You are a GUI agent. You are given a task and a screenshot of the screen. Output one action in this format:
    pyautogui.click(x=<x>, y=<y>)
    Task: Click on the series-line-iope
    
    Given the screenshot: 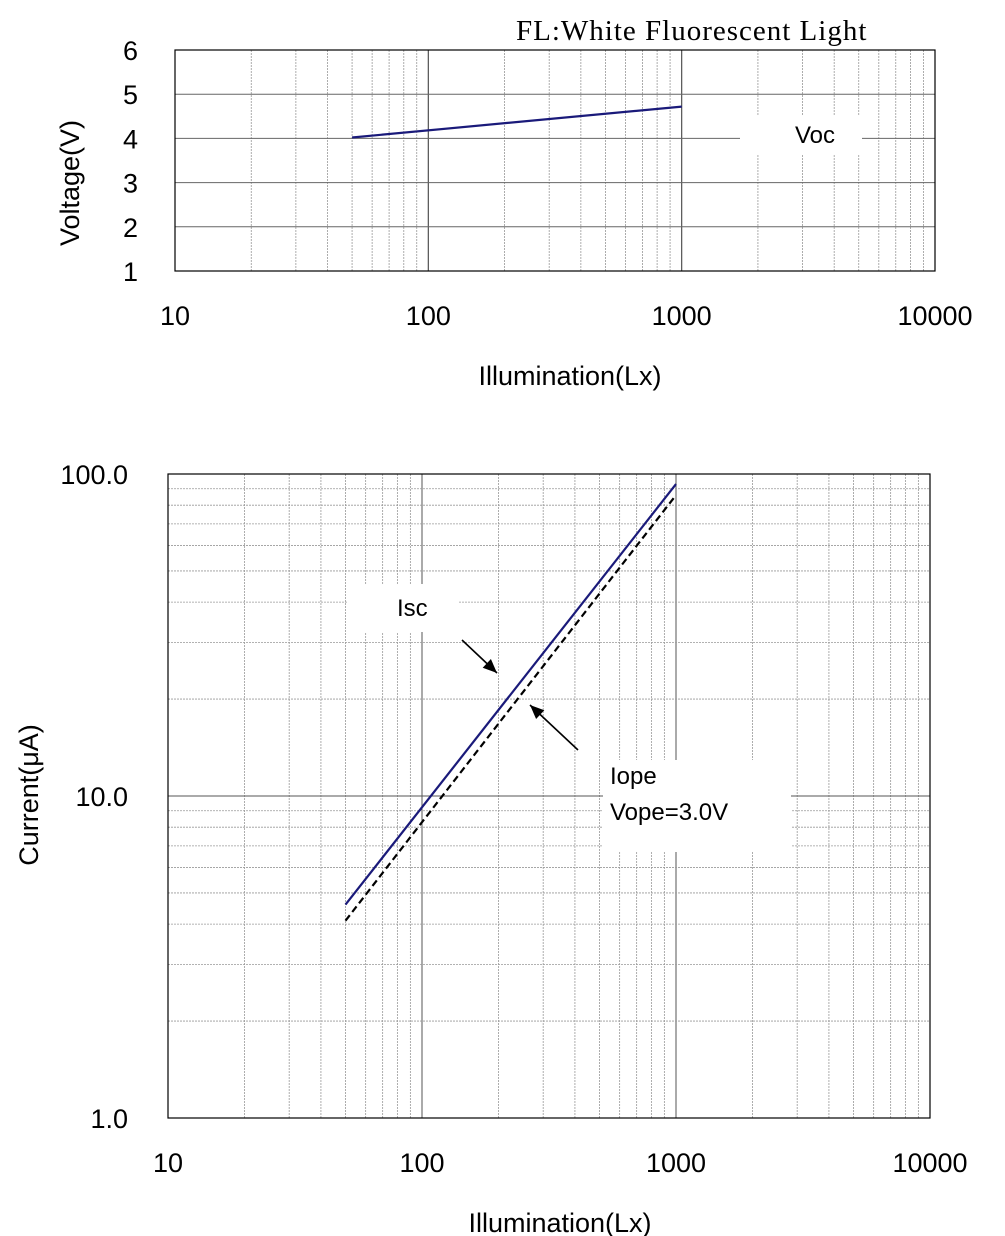 What is the action you would take?
    pyautogui.click(x=510, y=708)
    